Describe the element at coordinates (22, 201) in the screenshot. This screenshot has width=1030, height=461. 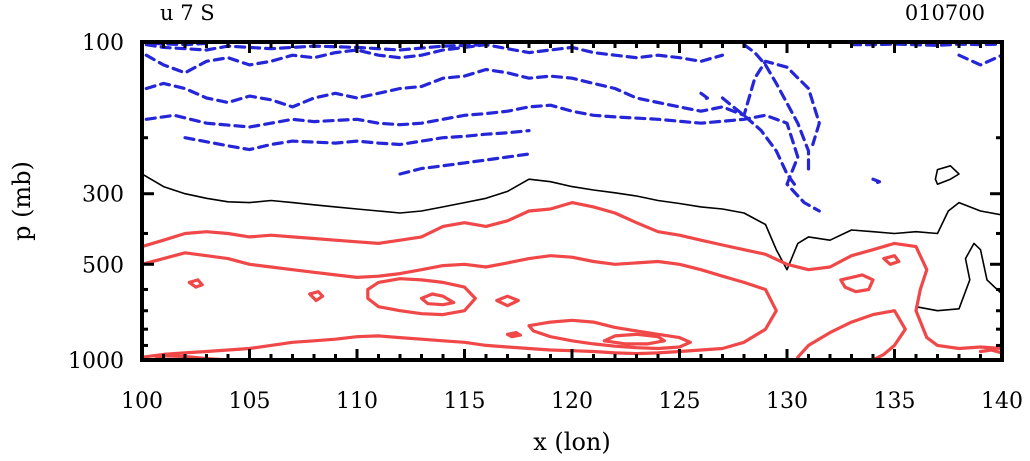
I see `y-axis-label: p (mb)` at that location.